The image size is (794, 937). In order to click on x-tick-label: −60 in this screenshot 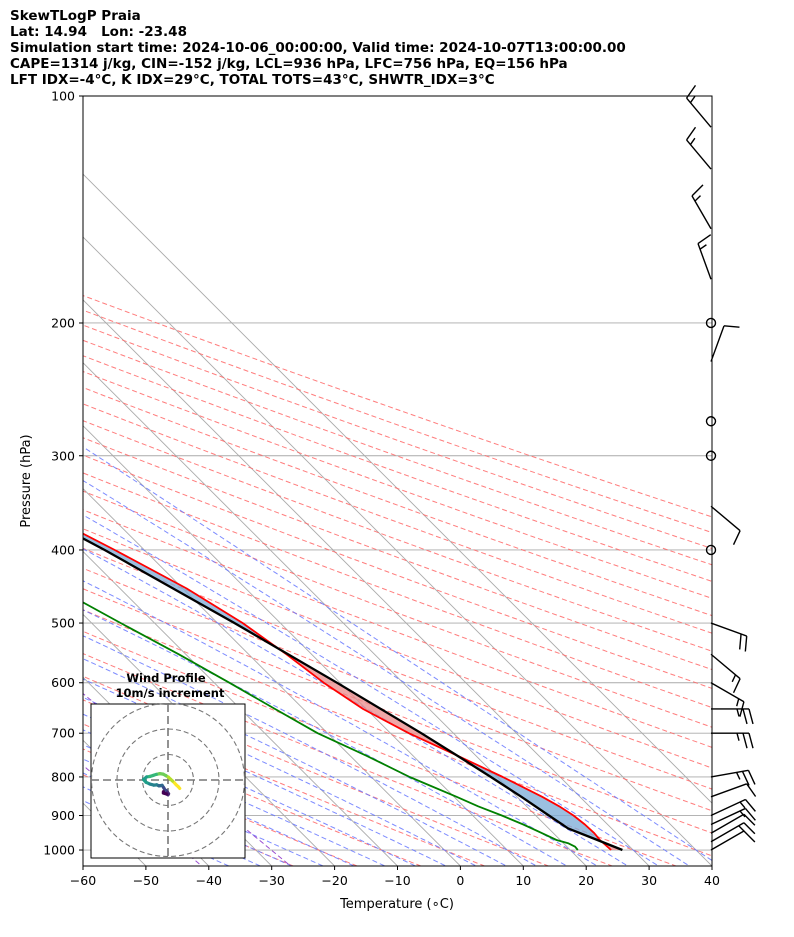, I will do `click(83, 880)`.